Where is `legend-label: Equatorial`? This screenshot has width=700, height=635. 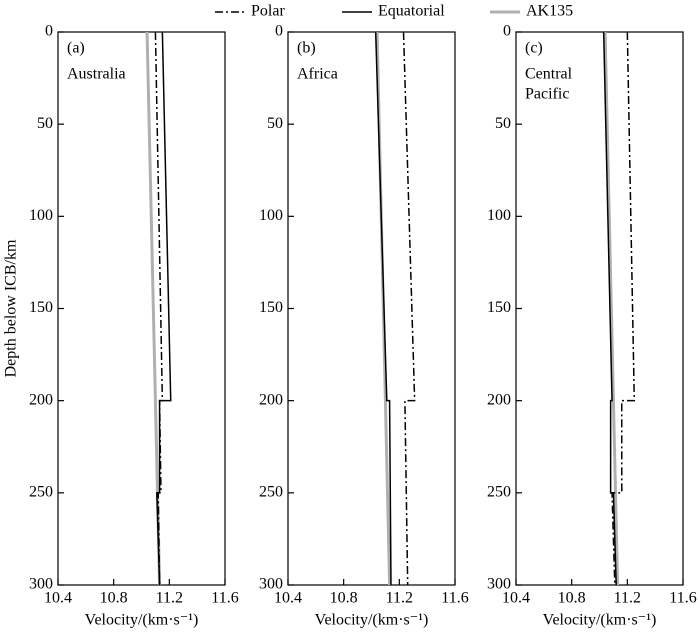
legend-label: Equatorial is located at coordinates (411, 11).